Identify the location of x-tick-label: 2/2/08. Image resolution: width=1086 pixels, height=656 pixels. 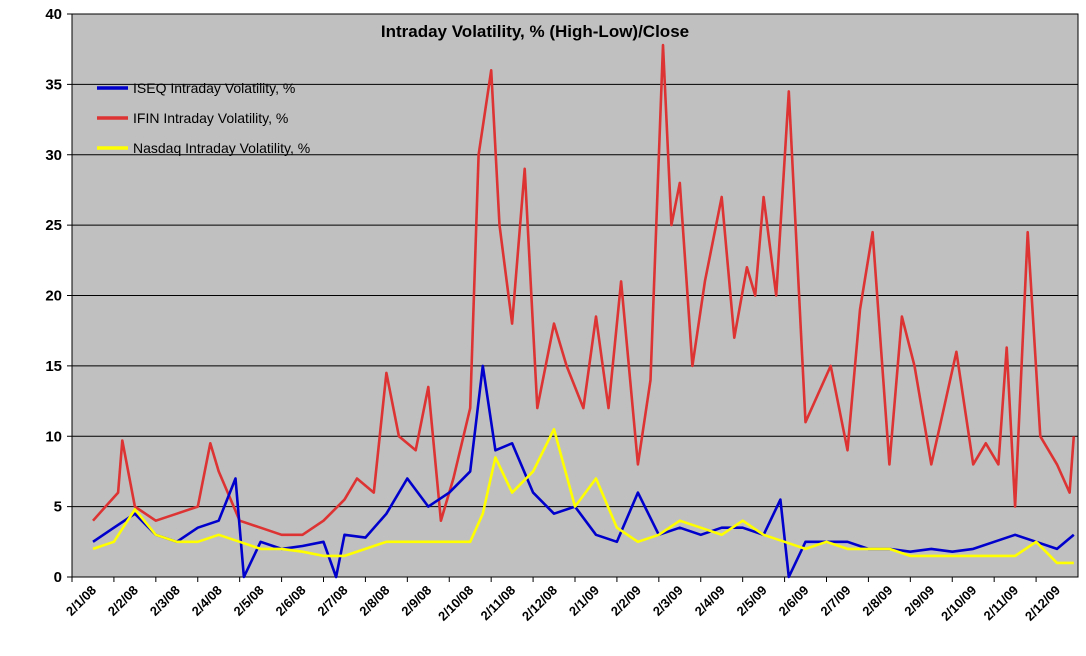
(123, 601).